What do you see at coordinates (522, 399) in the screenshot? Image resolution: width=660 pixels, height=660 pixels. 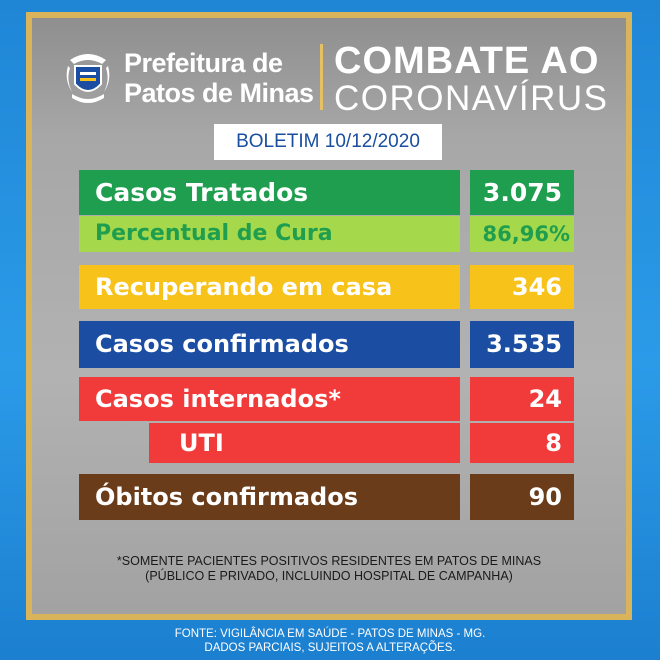 I see `internados-value: 24` at bounding box center [522, 399].